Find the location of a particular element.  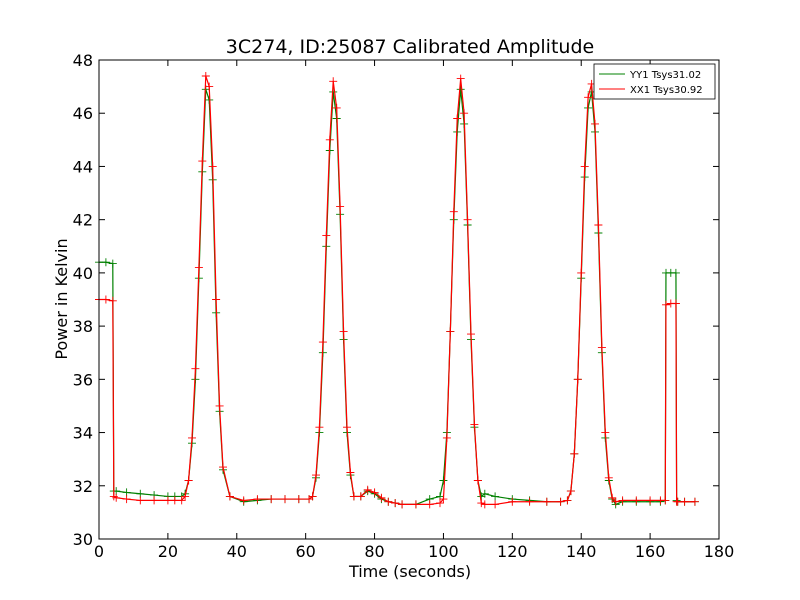

y-tick-label: 48 is located at coordinates (83, 60).